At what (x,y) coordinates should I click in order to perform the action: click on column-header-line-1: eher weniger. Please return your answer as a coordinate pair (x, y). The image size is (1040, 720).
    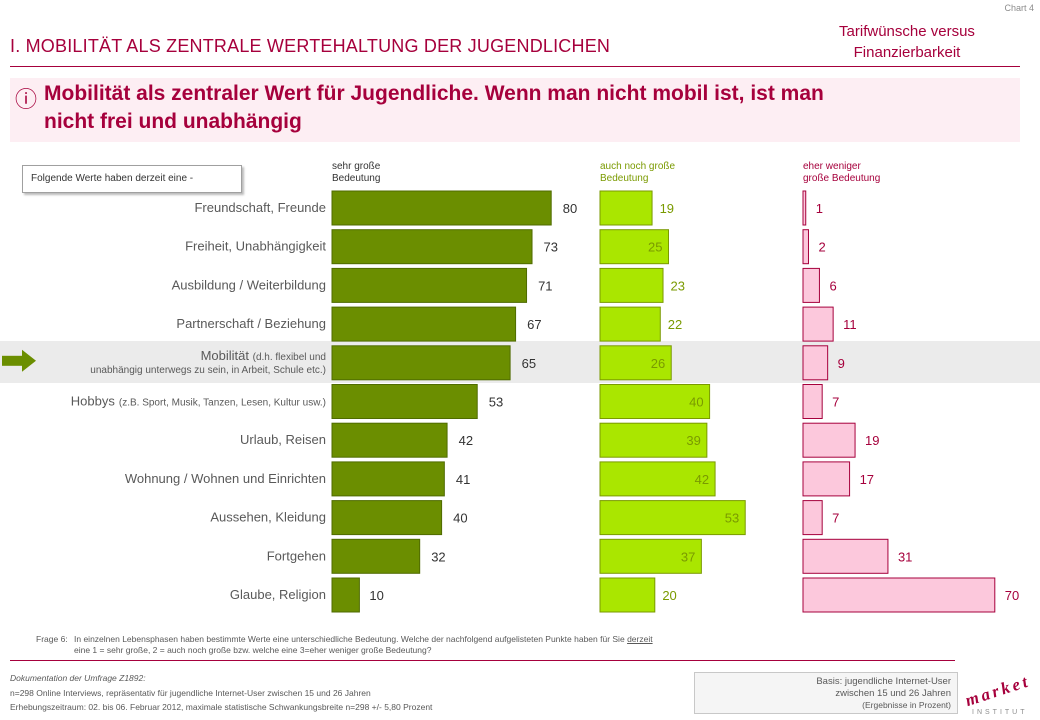
    Looking at the image, I should click on (832, 166).